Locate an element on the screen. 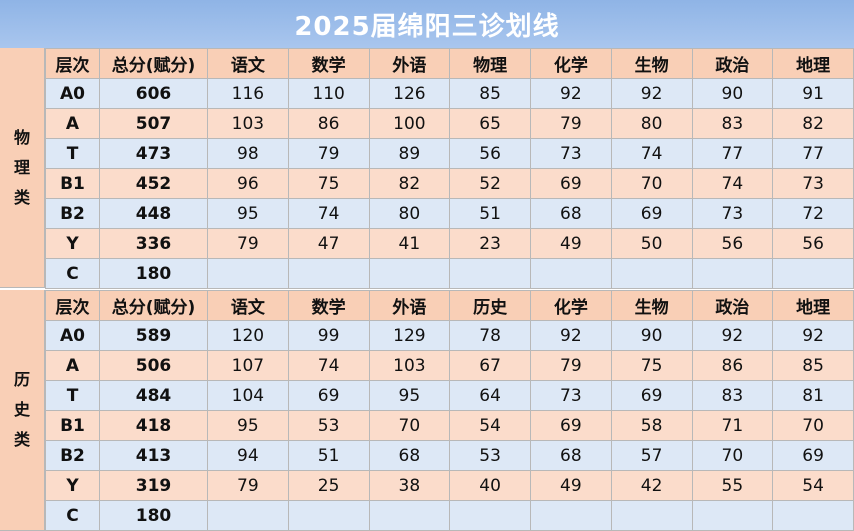 The width and height of the screenshot is (854, 531). subject-score-cell: 99 is located at coordinates (328, 335).